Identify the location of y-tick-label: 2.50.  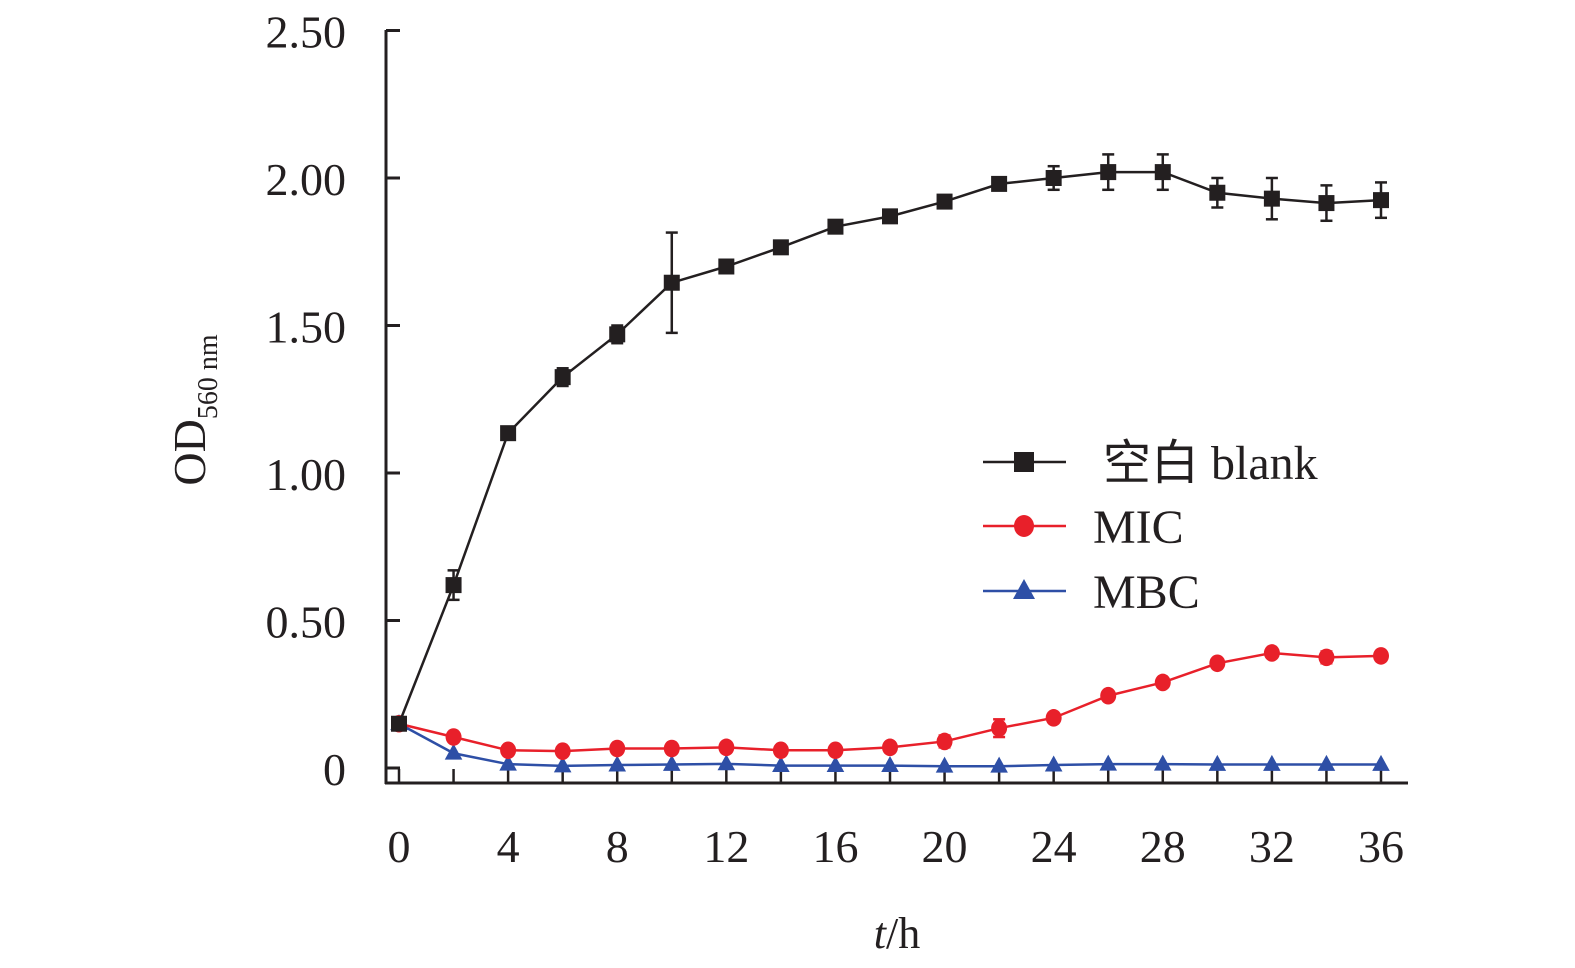
(306, 32).